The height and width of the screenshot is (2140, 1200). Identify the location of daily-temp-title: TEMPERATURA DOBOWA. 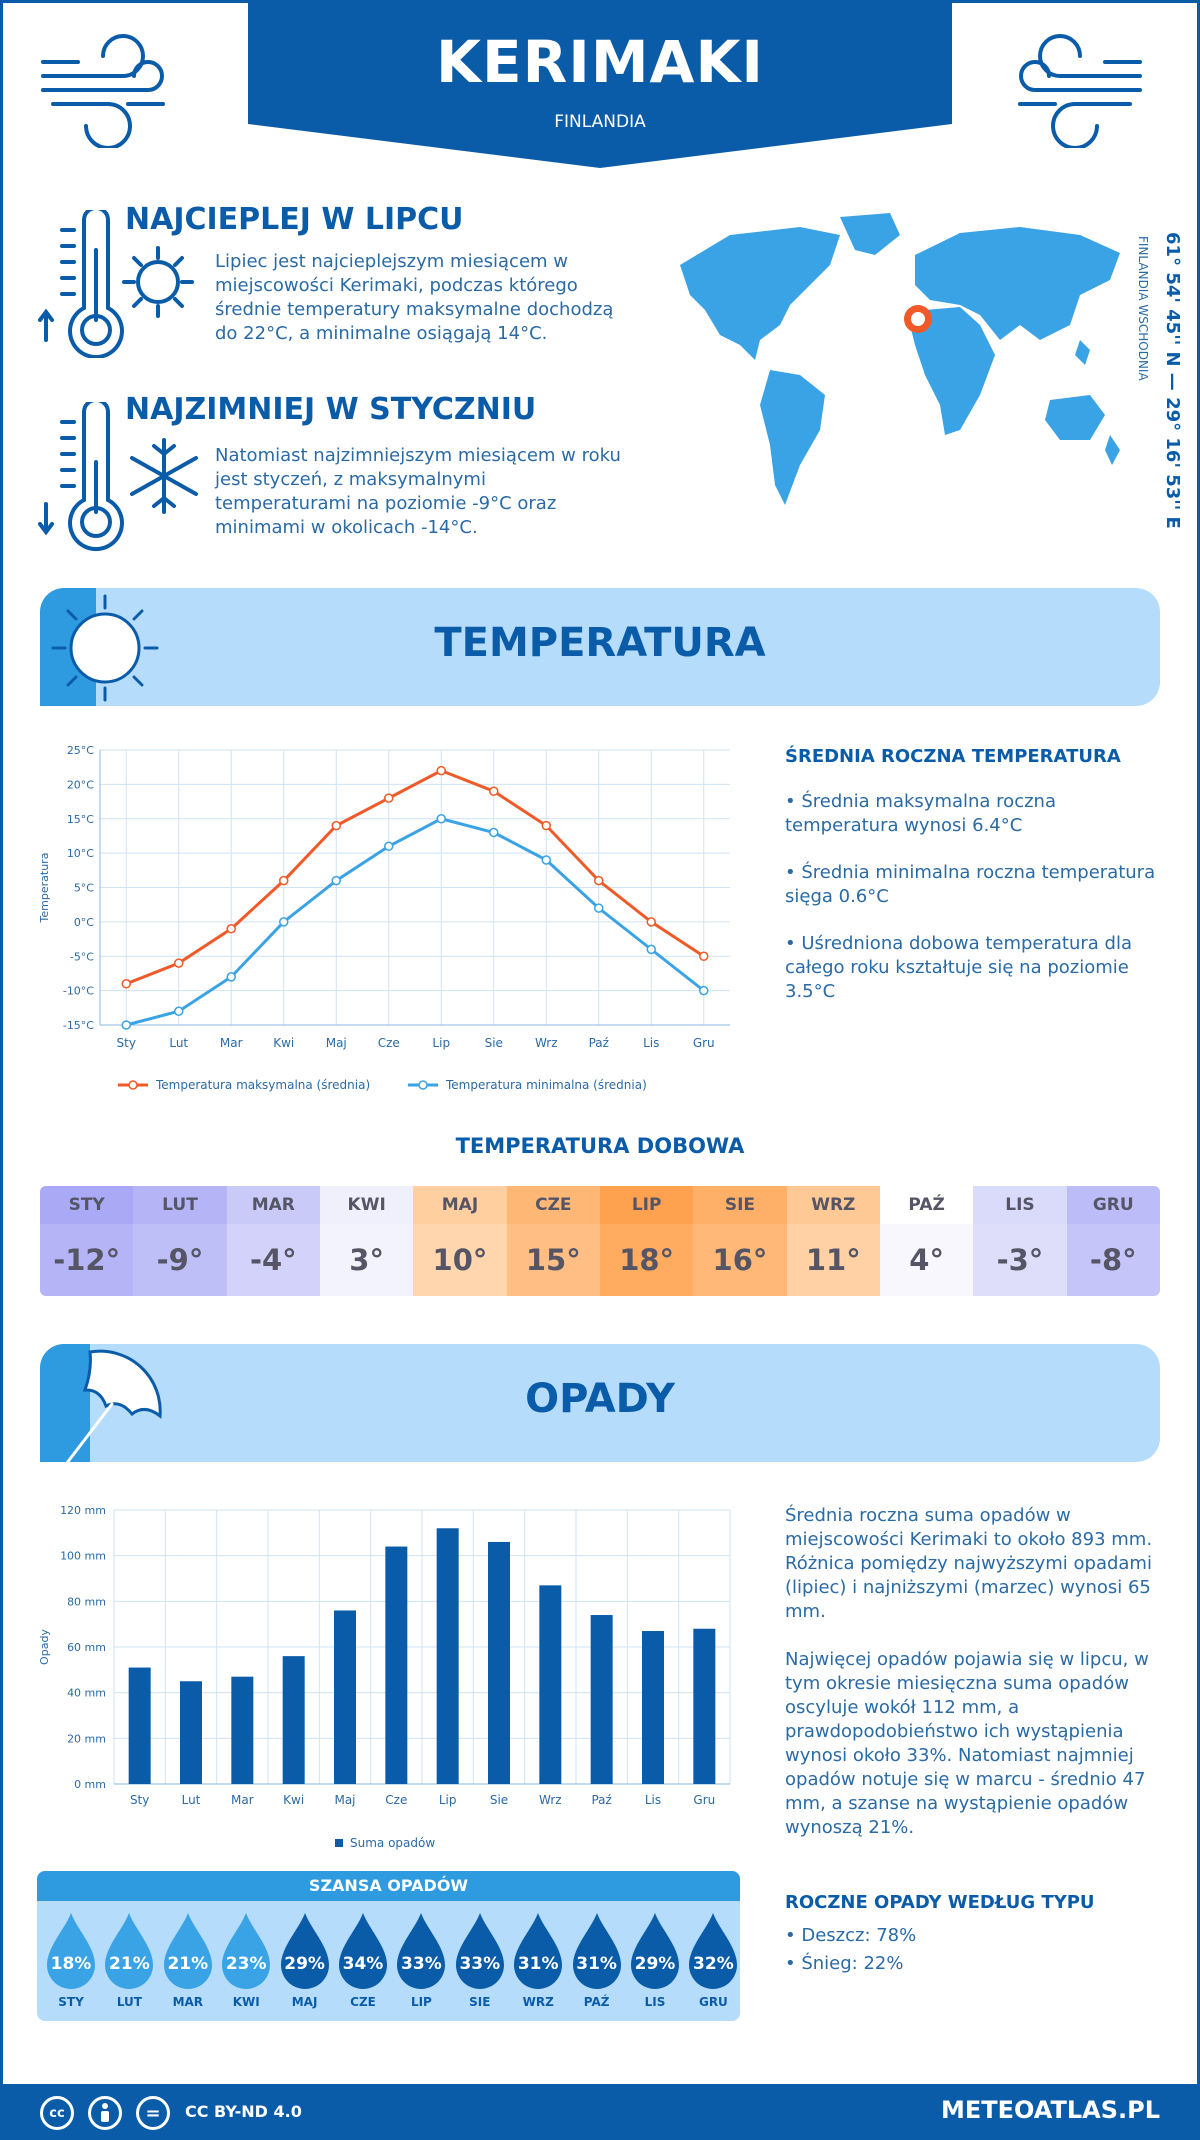
(600, 1146).